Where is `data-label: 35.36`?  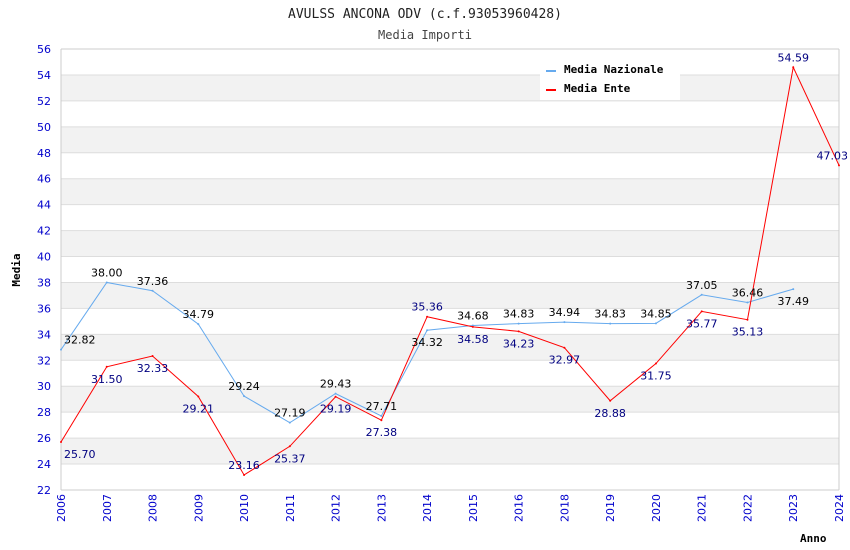 data-label: 35.36 is located at coordinates (427, 307).